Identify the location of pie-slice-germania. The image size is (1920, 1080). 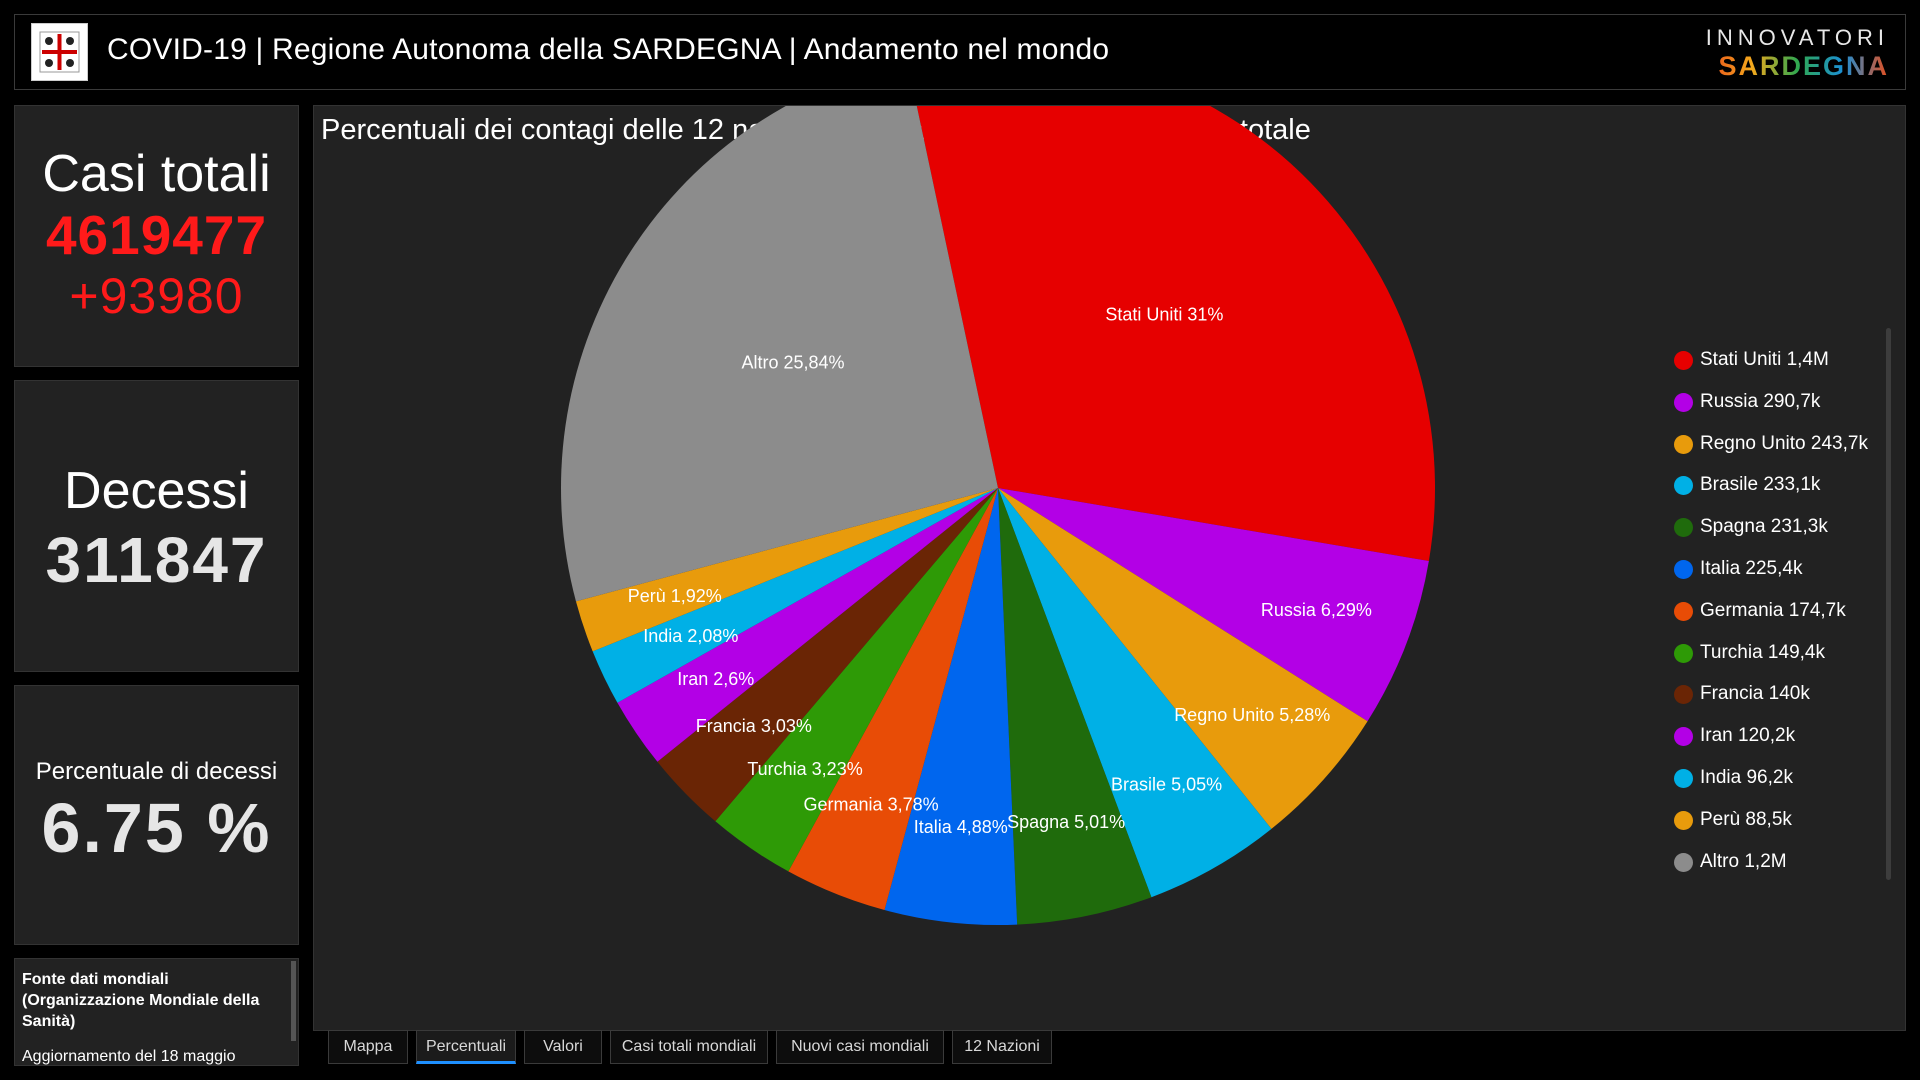
(893, 699).